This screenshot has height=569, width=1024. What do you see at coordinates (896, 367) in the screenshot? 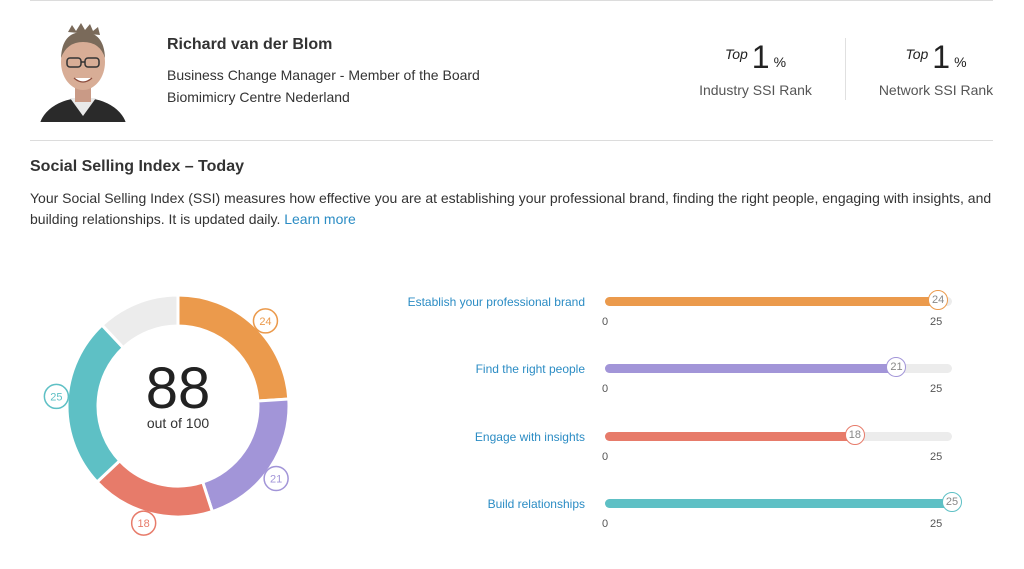
I see `bar-value-people: 21` at bounding box center [896, 367].